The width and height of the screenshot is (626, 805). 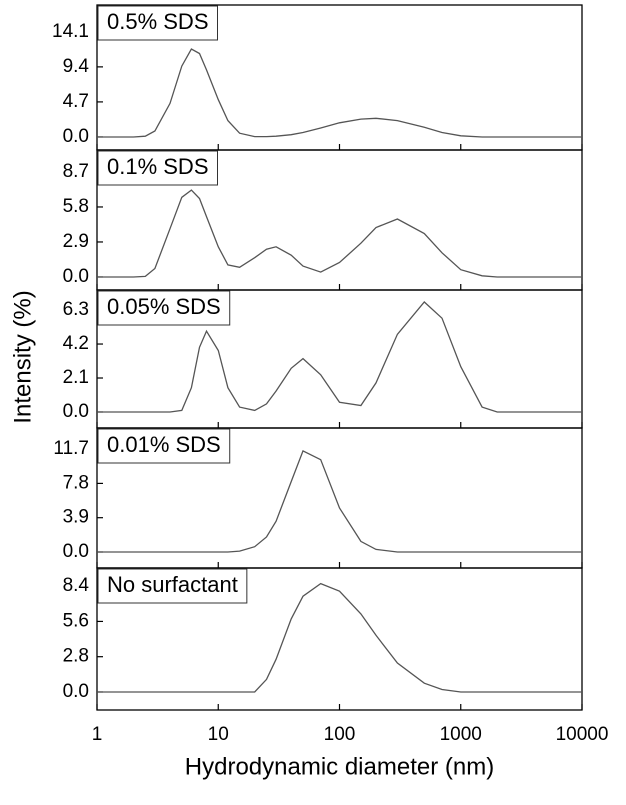 I want to click on y-tick-label: 8.4, so click(x=76, y=585).